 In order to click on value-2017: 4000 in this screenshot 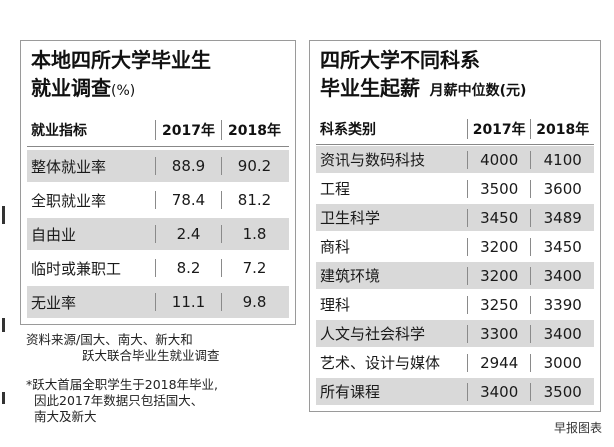, I will do `click(498, 159)`.